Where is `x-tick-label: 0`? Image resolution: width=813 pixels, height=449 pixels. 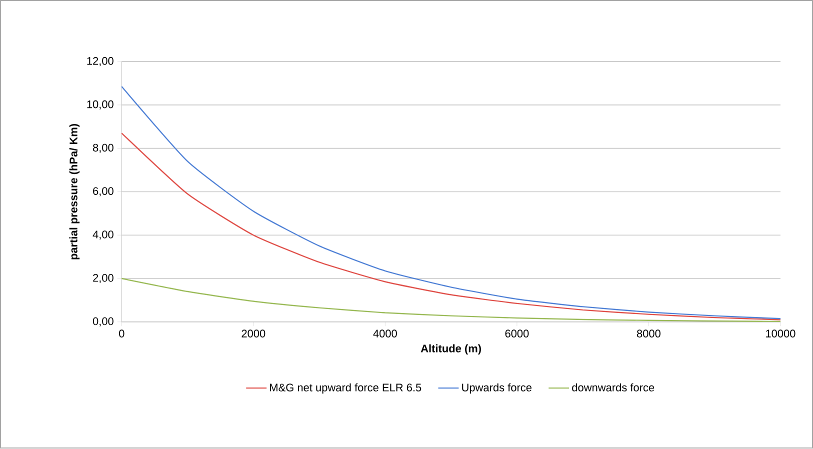 x-tick-label: 0 is located at coordinates (121, 334).